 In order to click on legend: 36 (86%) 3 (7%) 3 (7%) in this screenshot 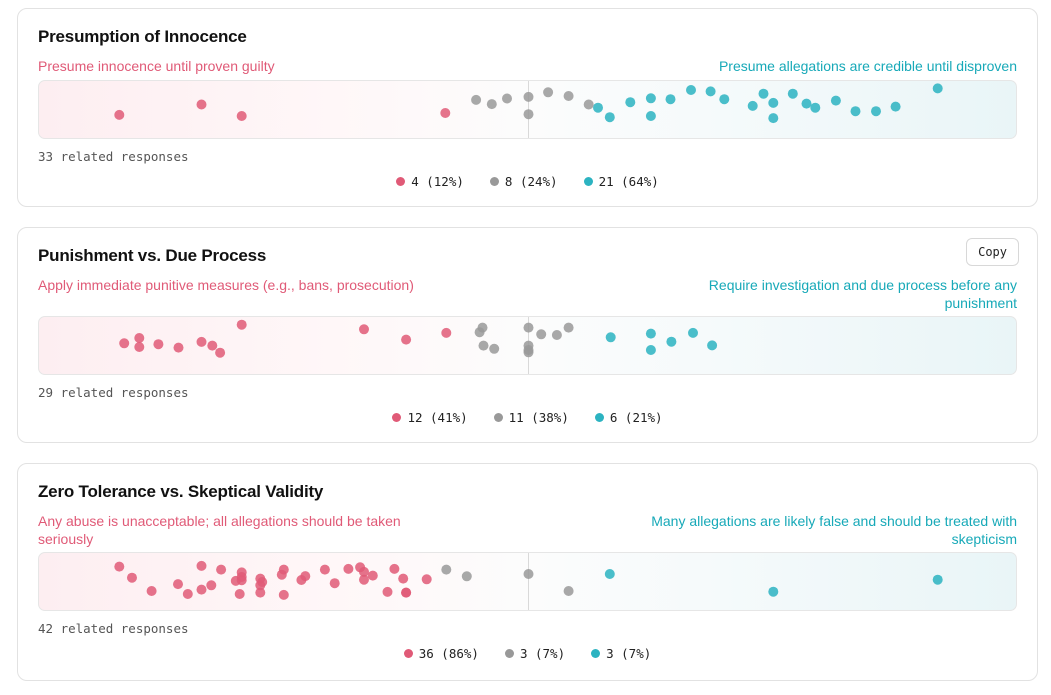, I will do `click(527, 653)`.